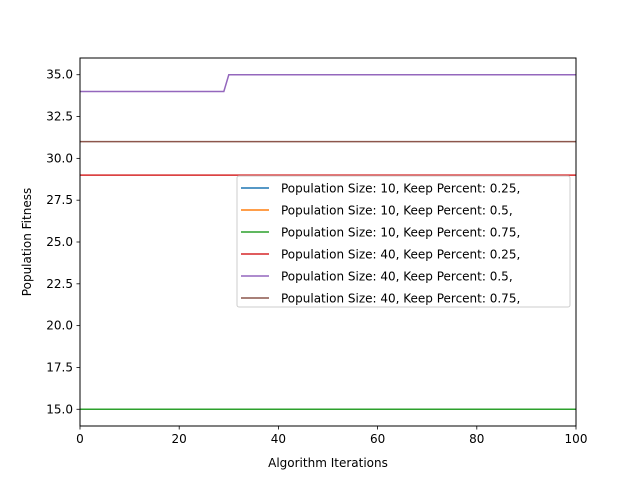 The height and width of the screenshot is (480, 640). What do you see at coordinates (27, 242) in the screenshot?
I see `y-axis-title: Population Fitness` at bounding box center [27, 242].